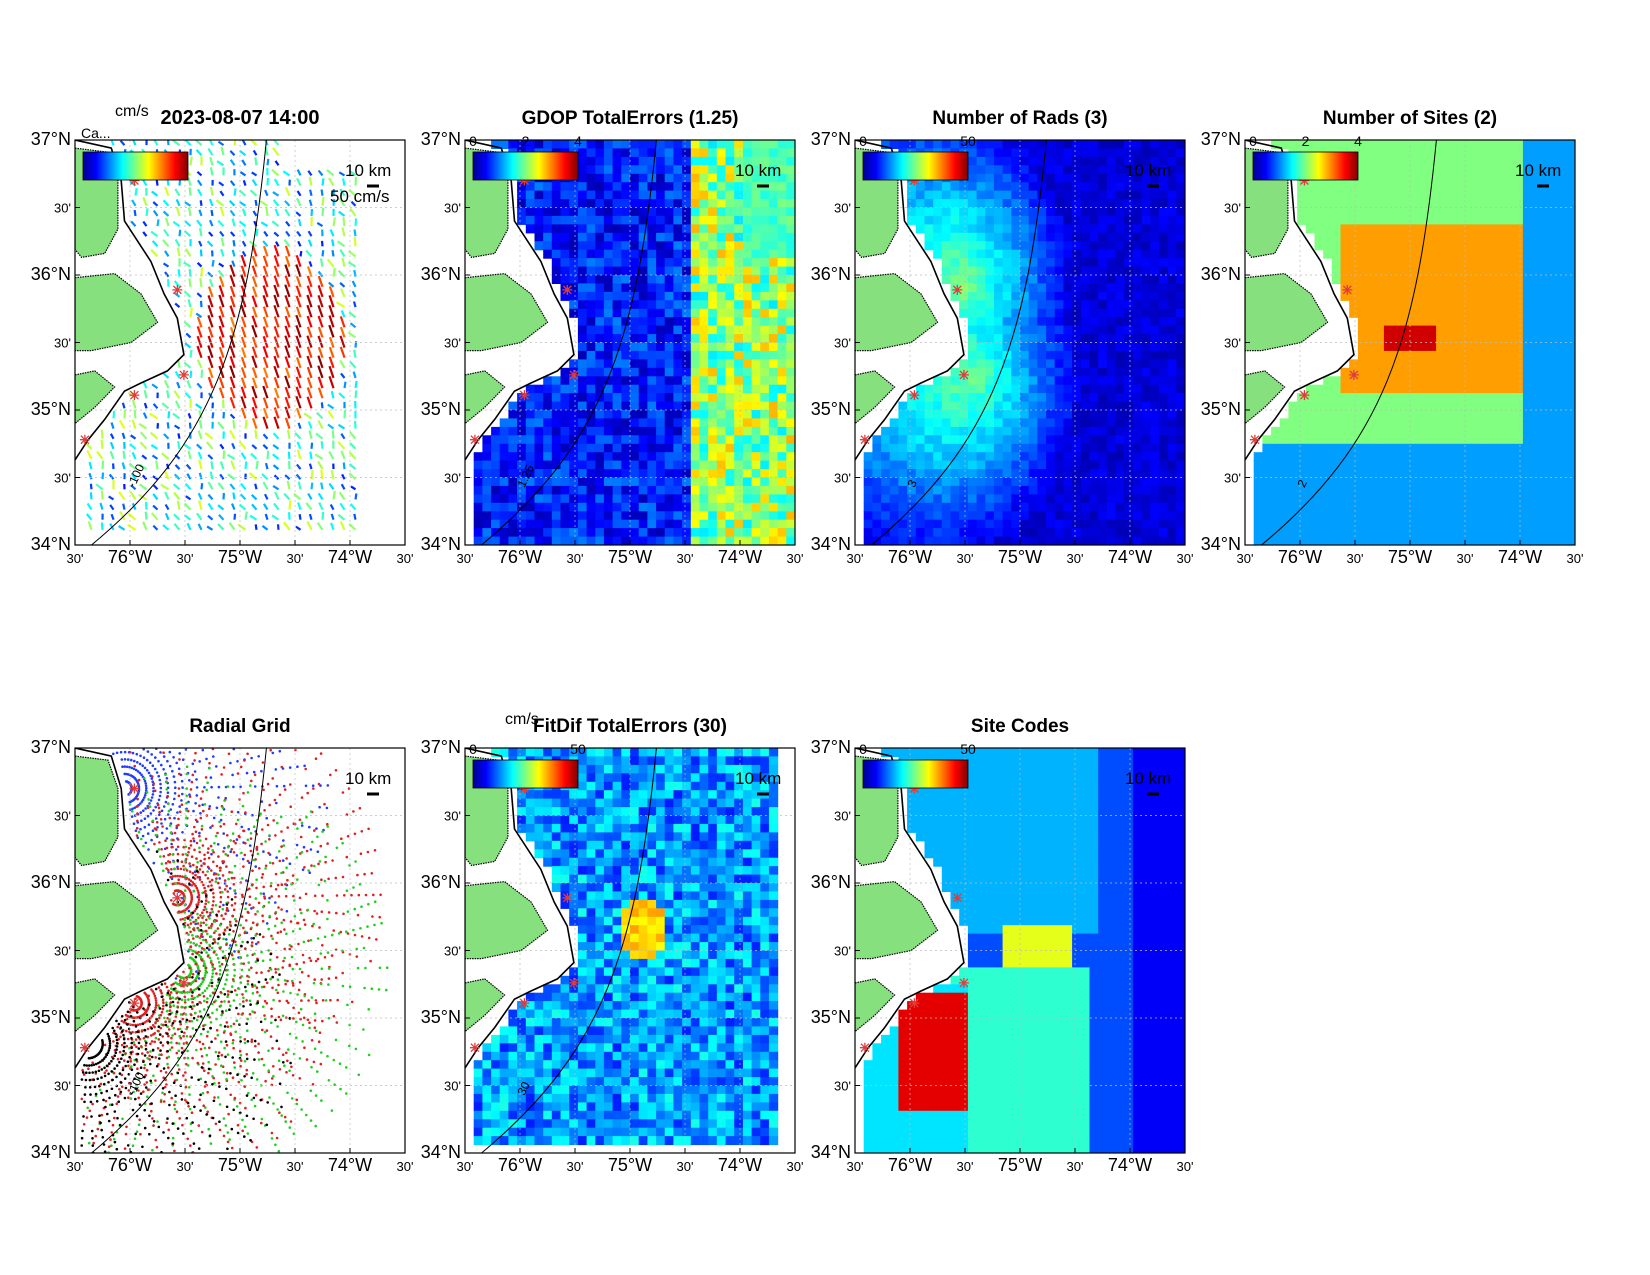  Describe the element at coordinates (1410, 342) in the screenshot. I see `map-area: 2` at that location.